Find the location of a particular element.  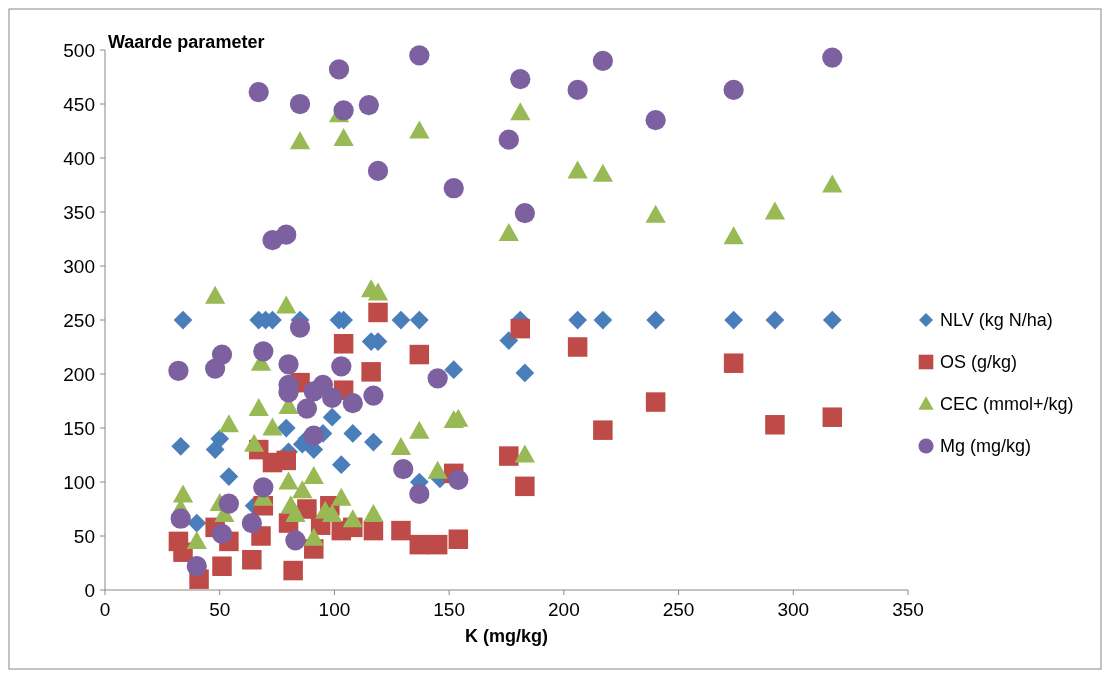

legend-label: Mg (mg/kg) is located at coordinates (986, 446).